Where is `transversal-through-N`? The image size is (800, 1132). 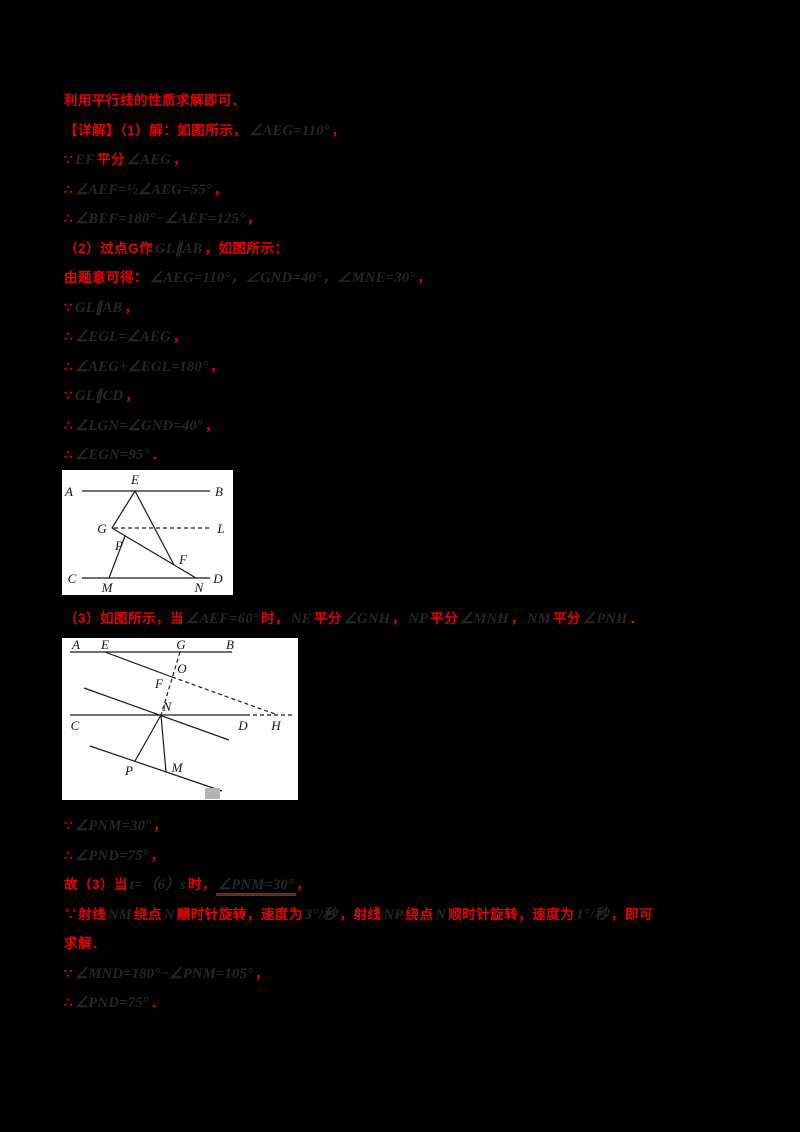
transversal-through-N is located at coordinates (156, 714).